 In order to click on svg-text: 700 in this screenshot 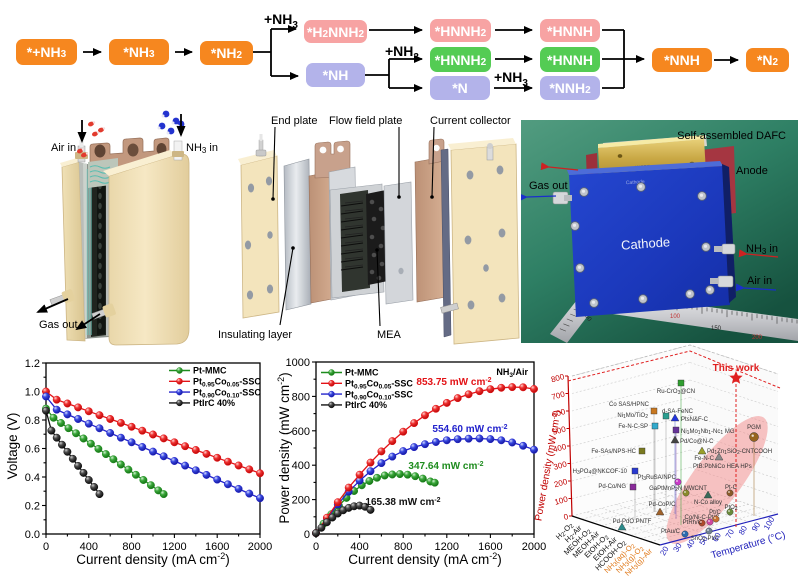, I will do `click(559, 395)`.